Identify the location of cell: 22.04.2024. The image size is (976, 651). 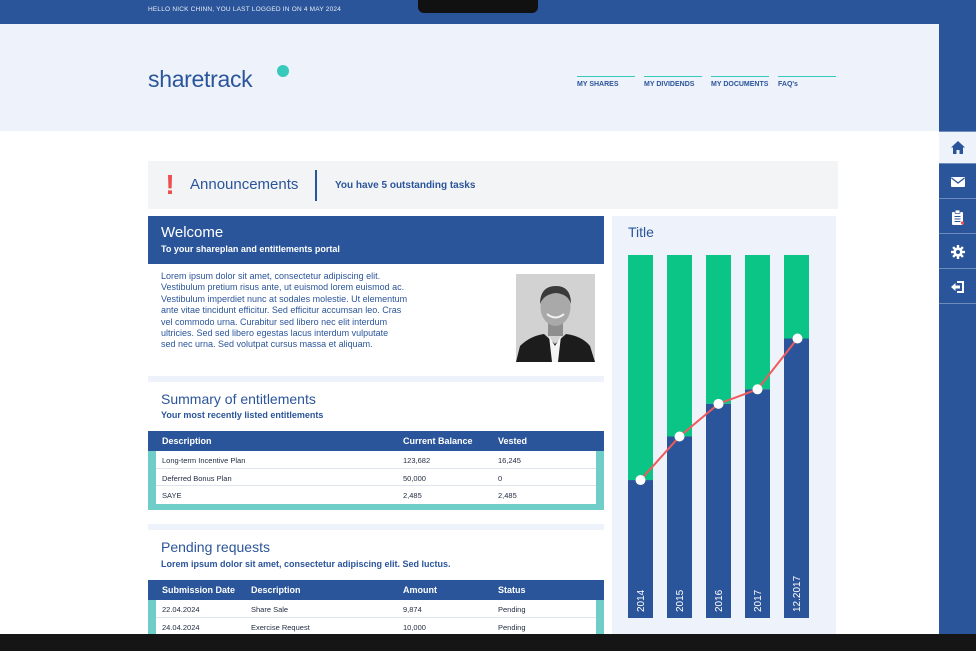
(181, 609).